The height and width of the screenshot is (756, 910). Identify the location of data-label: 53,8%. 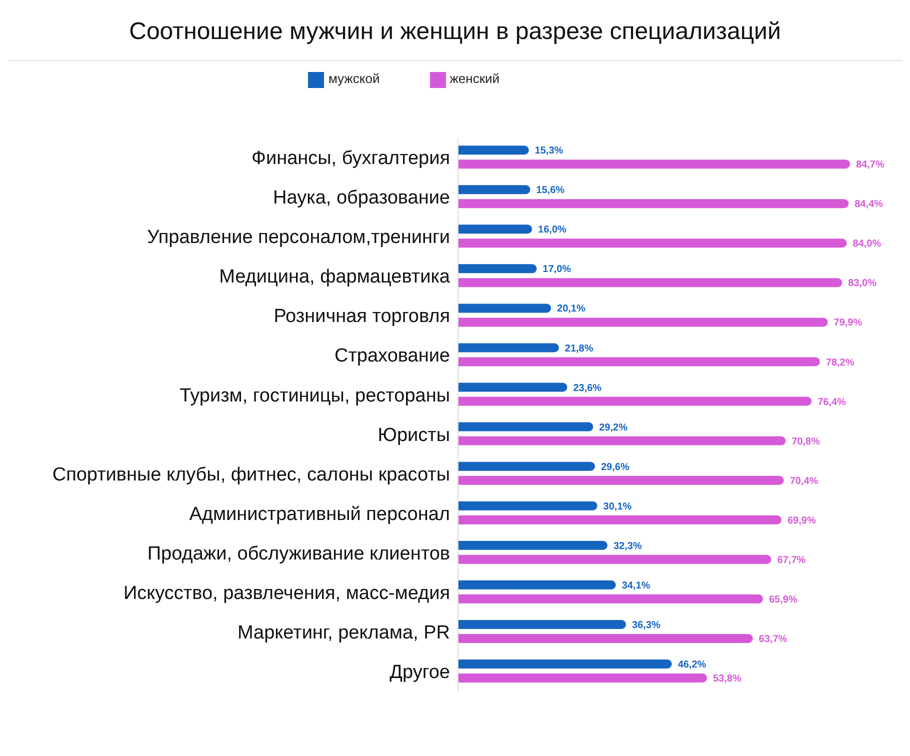
(727, 679).